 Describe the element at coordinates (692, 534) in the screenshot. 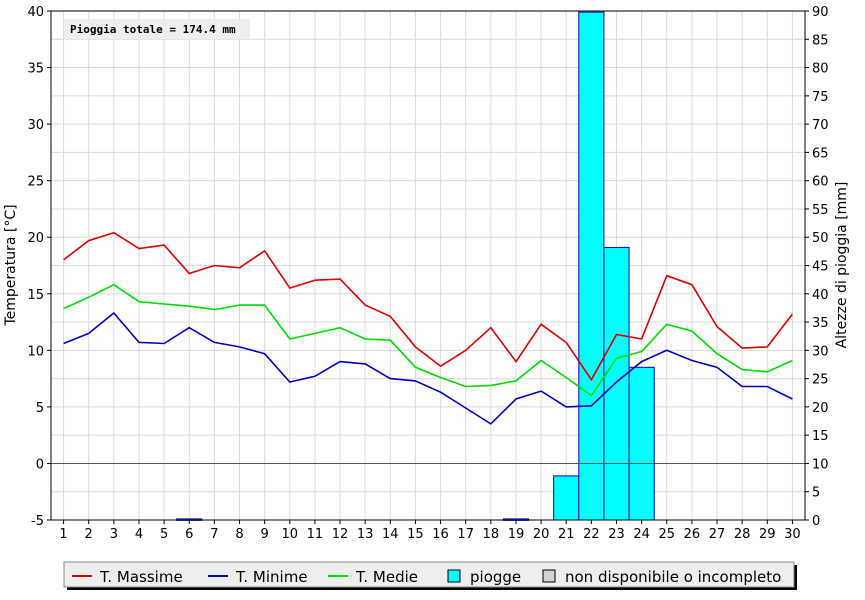

I see `x-tick-label: 26` at that location.